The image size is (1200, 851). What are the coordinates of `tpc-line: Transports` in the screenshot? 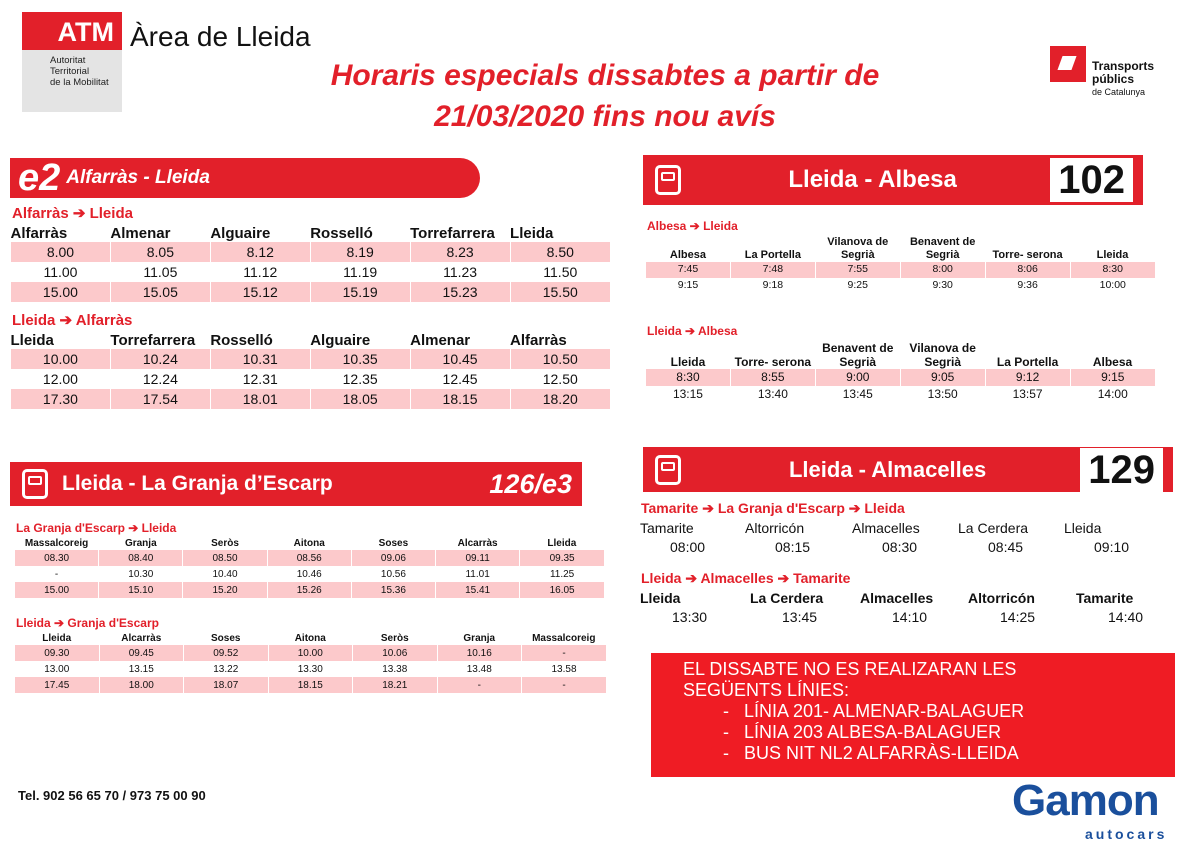 It's located at (1123, 66).